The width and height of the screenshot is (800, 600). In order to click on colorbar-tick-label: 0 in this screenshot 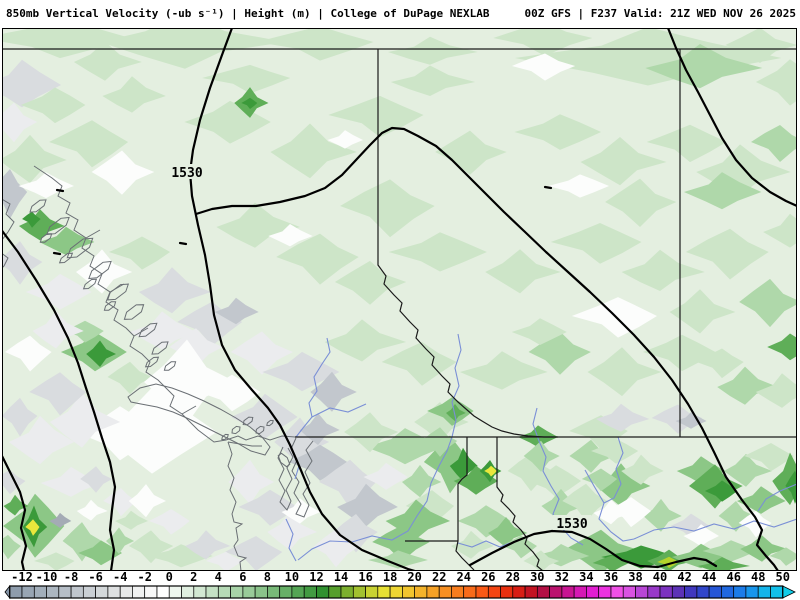, I will do `click(169, 577)`.